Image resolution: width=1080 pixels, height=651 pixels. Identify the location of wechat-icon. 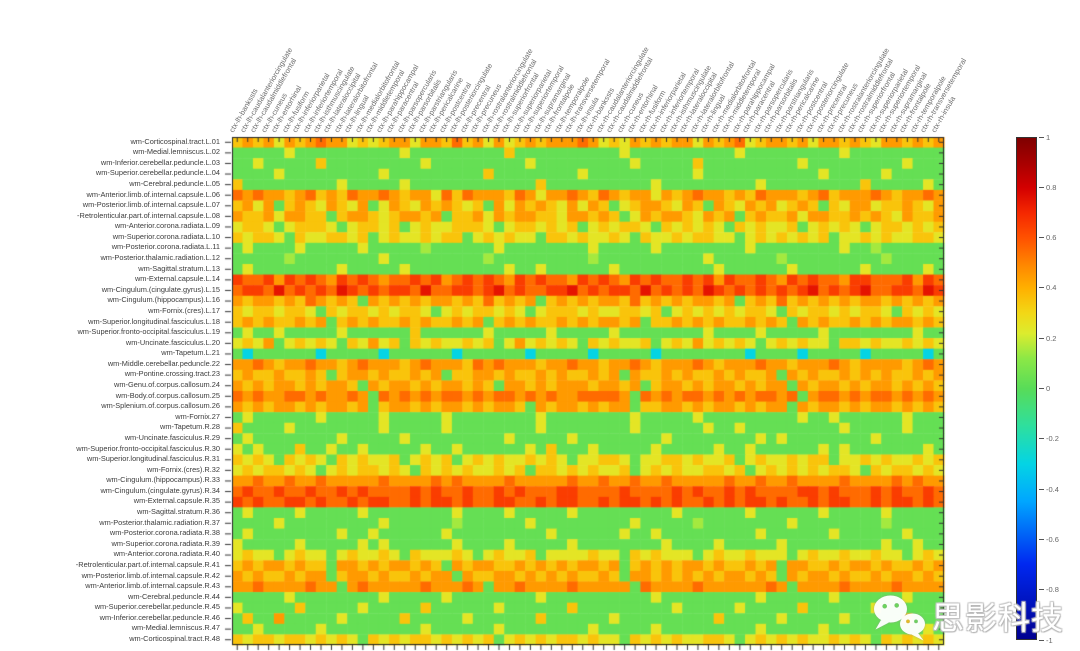
(899, 618).